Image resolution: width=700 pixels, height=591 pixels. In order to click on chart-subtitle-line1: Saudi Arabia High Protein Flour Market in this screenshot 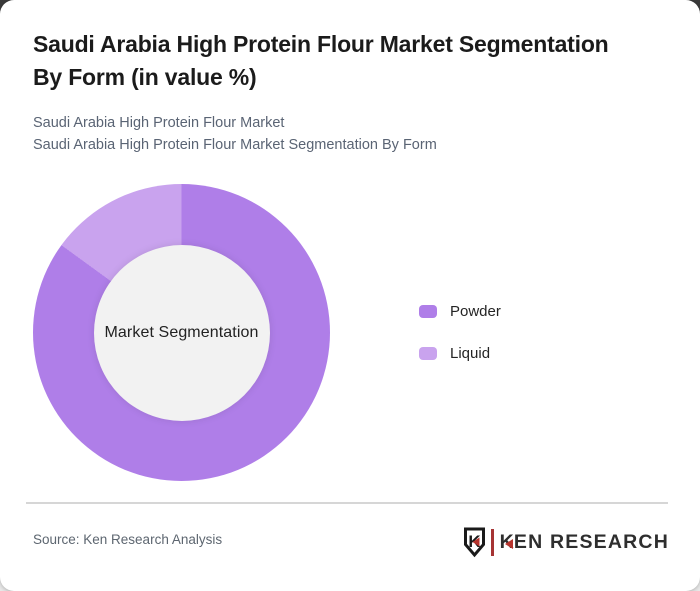, I will do `click(159, 123)`.